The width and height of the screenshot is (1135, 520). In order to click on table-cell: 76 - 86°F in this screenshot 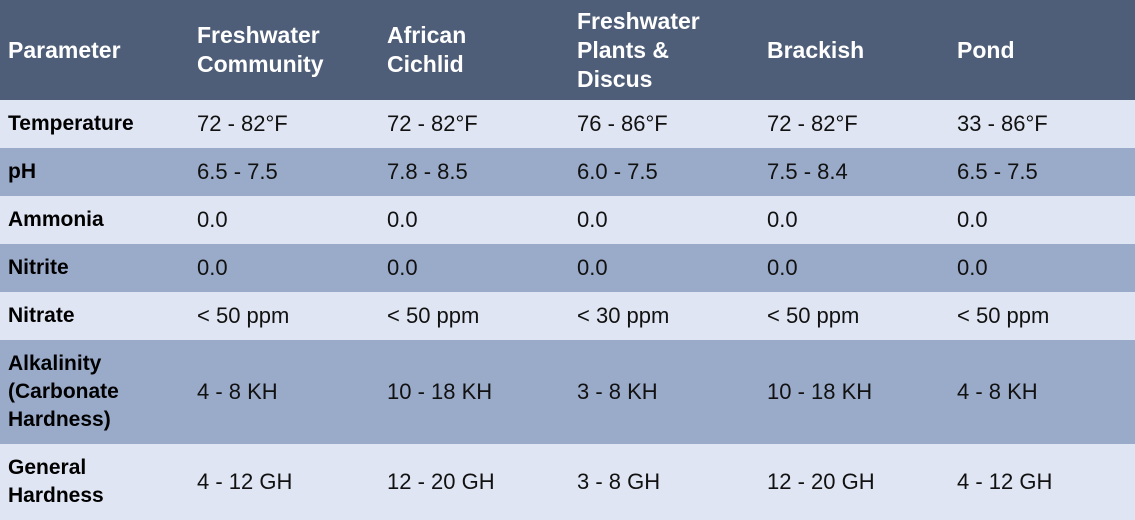, I will do `click(622, 123)`.